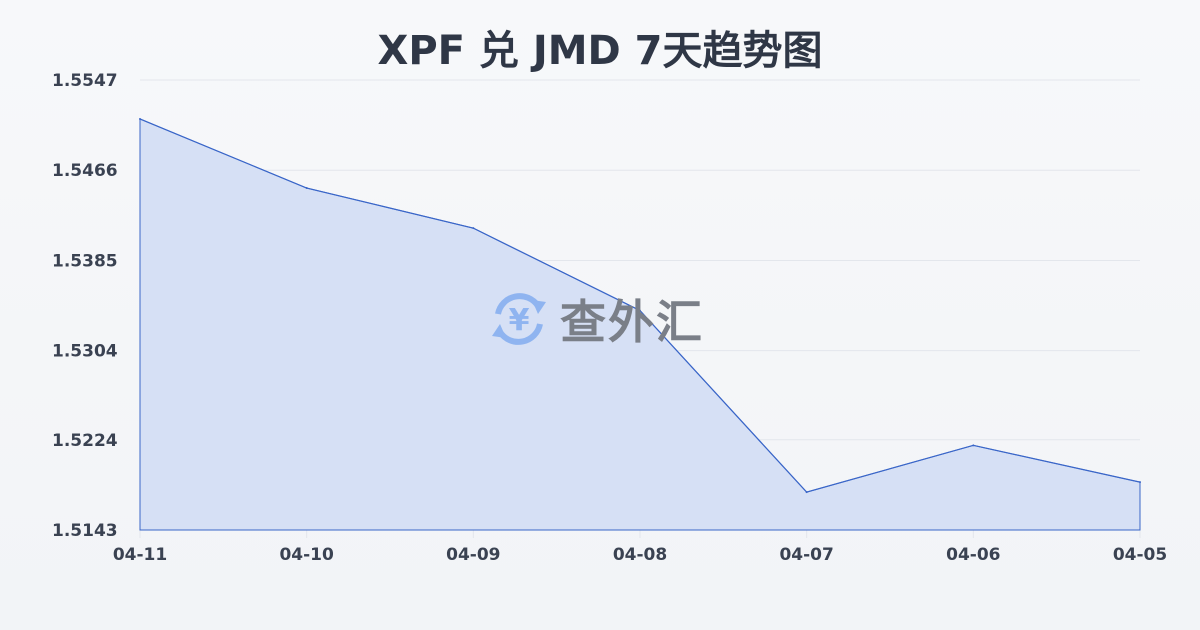 The width and height of the screenshot is (1200, 630). I want to click on watermark: ¥ 查外汇, so click(596, 319).